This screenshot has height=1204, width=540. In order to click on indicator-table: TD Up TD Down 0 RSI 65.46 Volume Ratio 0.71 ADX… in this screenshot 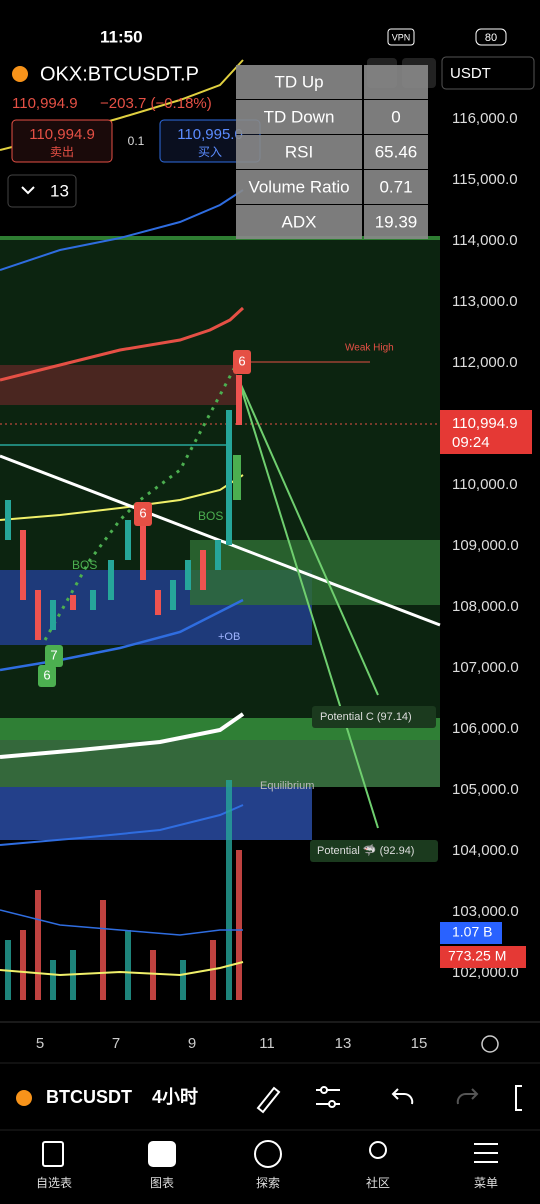, I will do `click(332, 152)`.